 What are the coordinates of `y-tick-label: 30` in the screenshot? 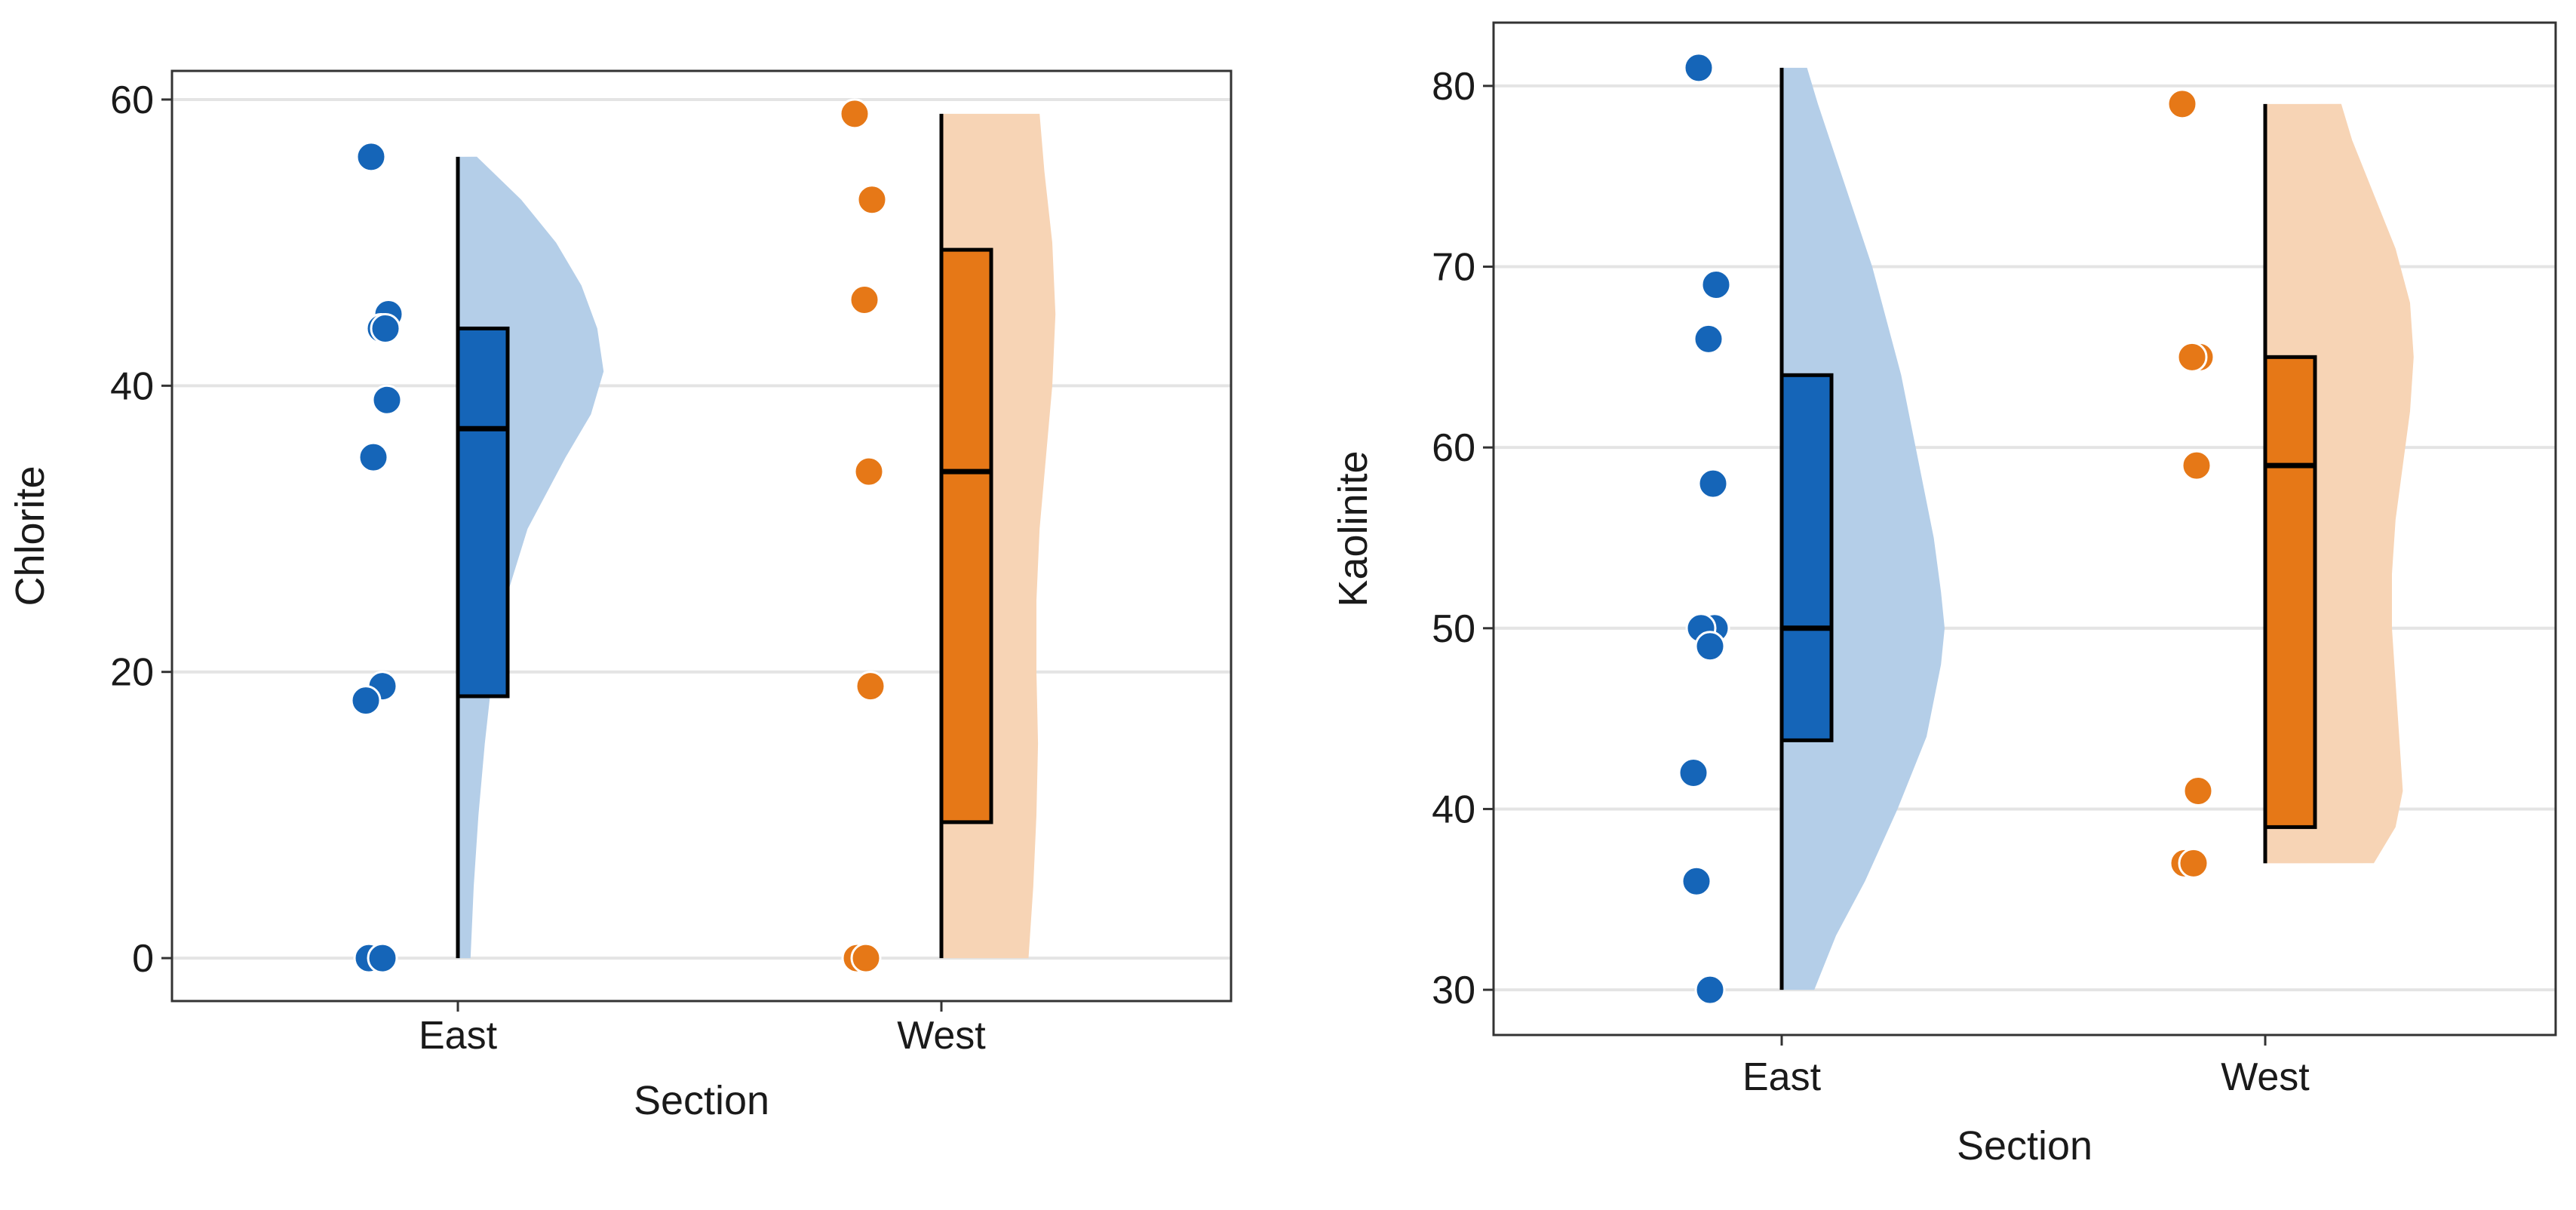 It's located at (1453, 990).